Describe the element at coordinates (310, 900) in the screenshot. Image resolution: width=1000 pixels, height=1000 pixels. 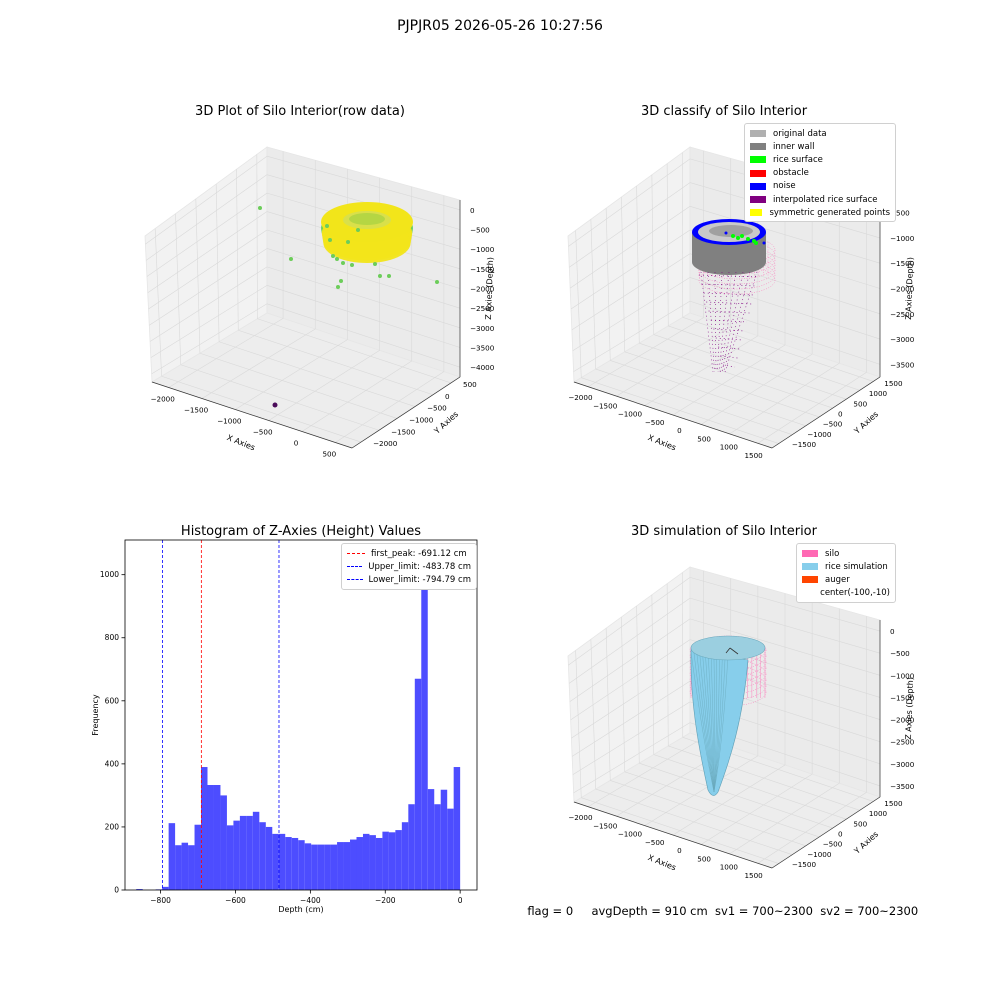
I see `histogram-x-tick: −400` at that location.